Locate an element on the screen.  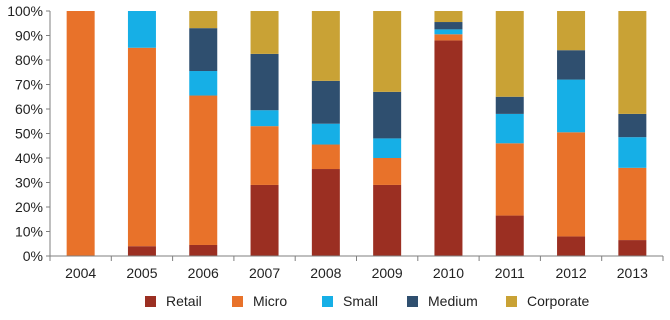
legend-label: Corporate is located at coordinates (558, 301).